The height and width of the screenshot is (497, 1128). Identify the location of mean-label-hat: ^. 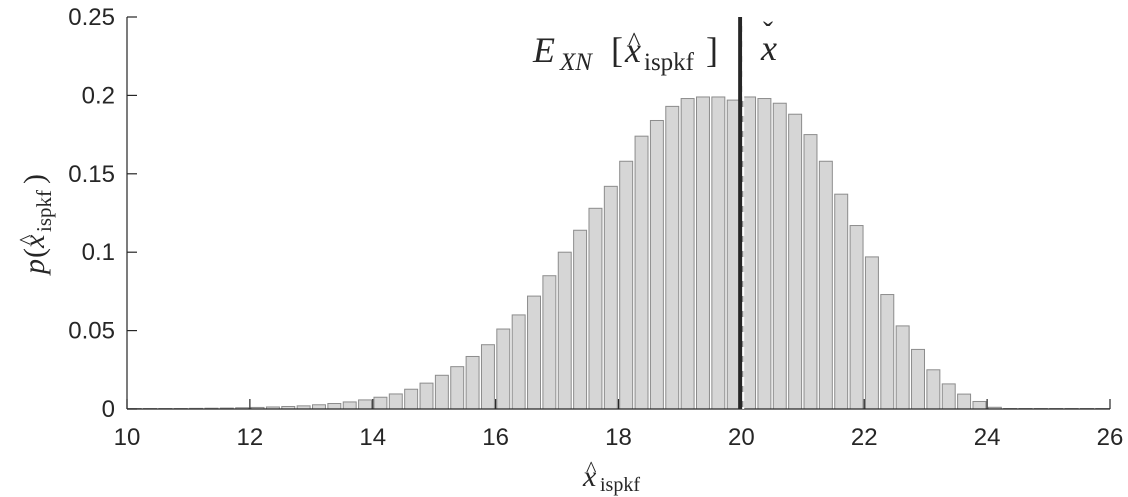
(634, 41).